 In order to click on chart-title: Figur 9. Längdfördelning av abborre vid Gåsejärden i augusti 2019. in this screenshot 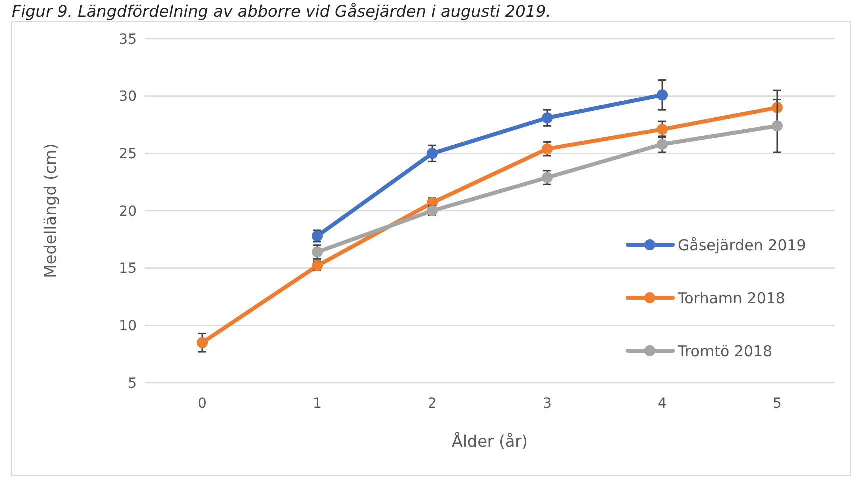, I will do `click(282, 11)`.